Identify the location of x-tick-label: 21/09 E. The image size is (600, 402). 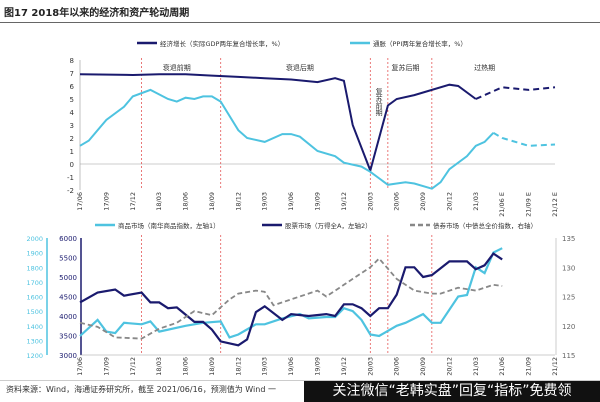
(529, 204).